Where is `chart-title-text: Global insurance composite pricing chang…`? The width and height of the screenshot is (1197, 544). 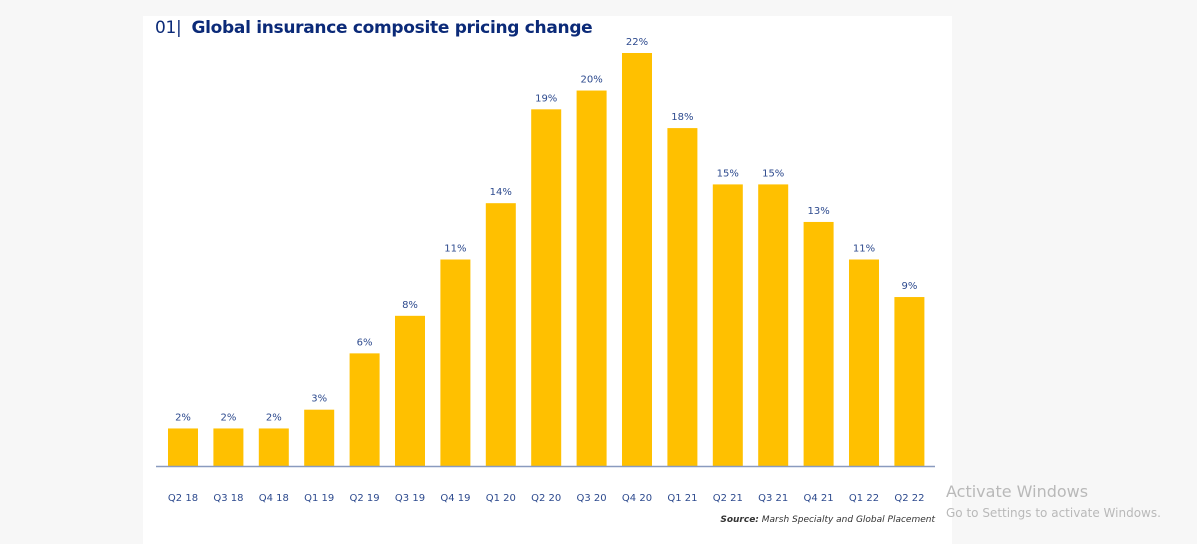 chart-title-text: Global insurance composite pricing chang… is located at coordinates (392, 28).